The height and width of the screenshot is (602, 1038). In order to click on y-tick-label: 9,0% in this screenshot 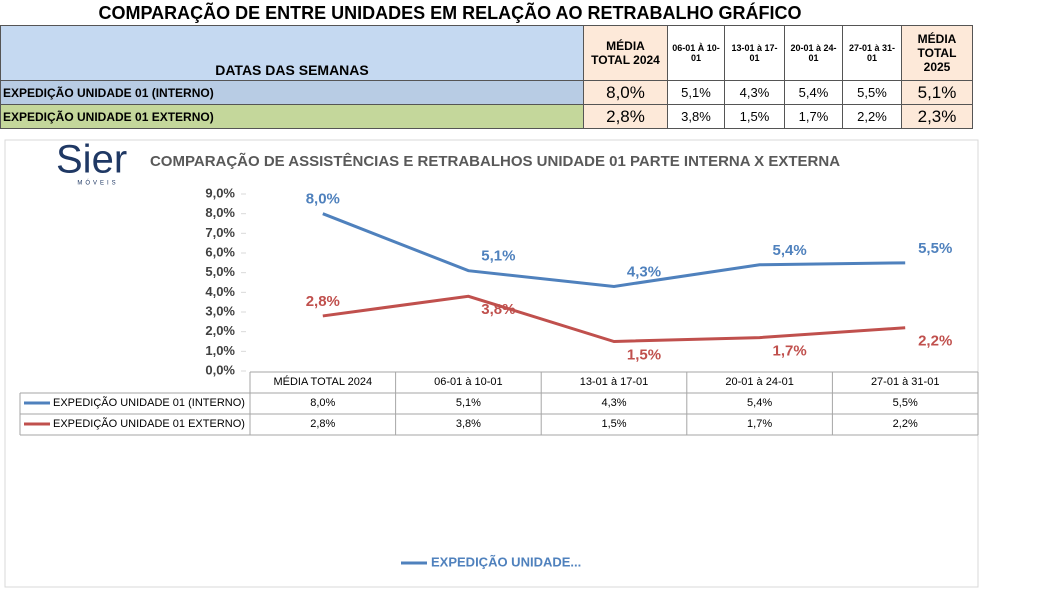, I will do `click(220, 192)`.